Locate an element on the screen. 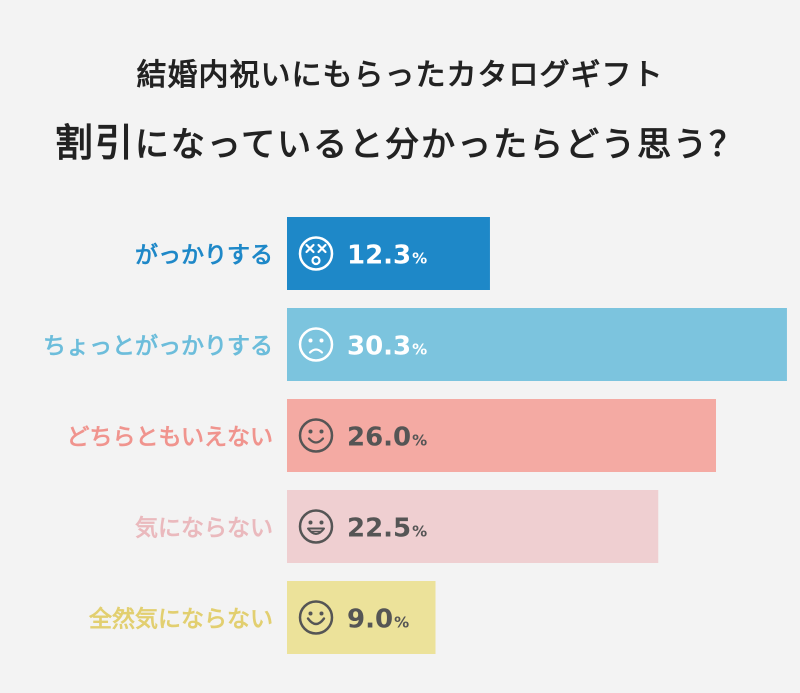  chart-title-line-2: 割引になっていると分かったらどう思う？ is located at coordinates (400, 139).